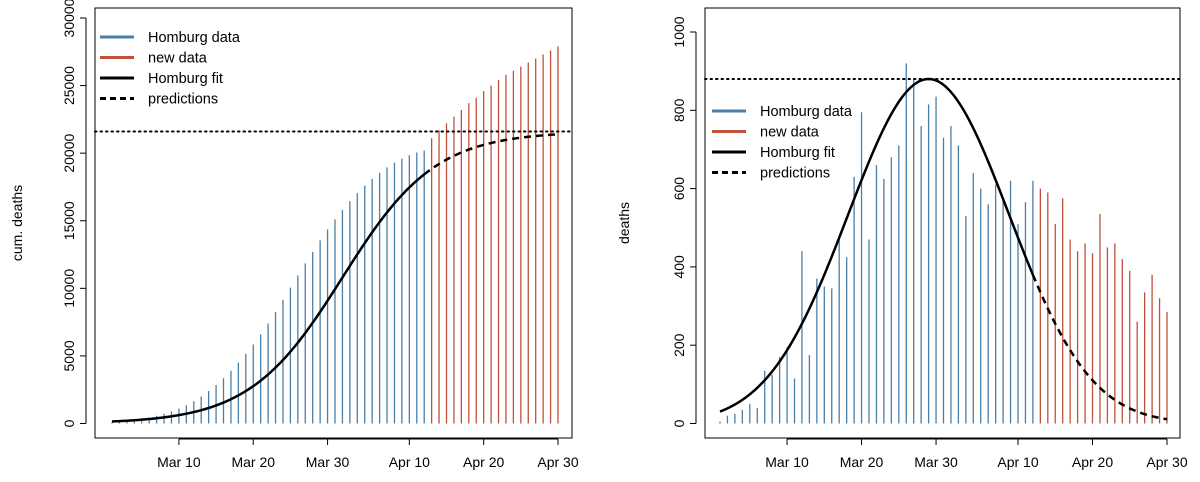 The height and width of the screenshot is (482, 1200). Describe the element at coordinates (679, 31) in the screenshot. I see `y-tick-label: 1000` at that location.